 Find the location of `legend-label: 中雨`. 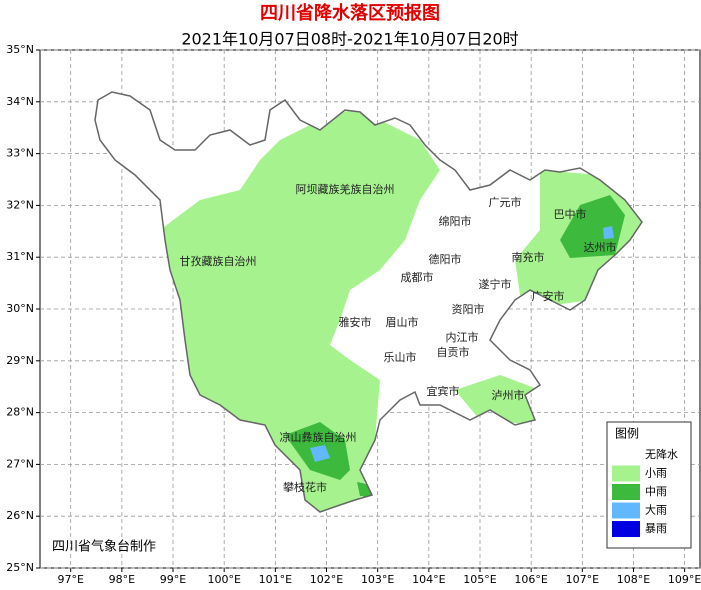

legend-label: 中雨 is located at coordinates (656, 491).